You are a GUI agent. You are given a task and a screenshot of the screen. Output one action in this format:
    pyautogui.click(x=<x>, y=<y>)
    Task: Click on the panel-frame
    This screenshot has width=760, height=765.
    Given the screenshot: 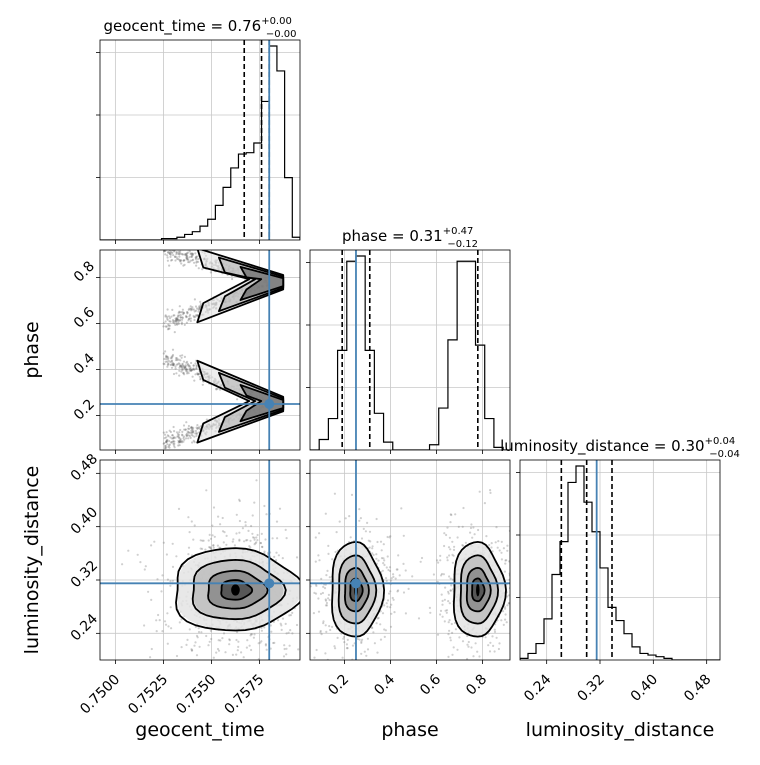 What is the action you would take?
    pyautogui.click(x=200, y=560)
    